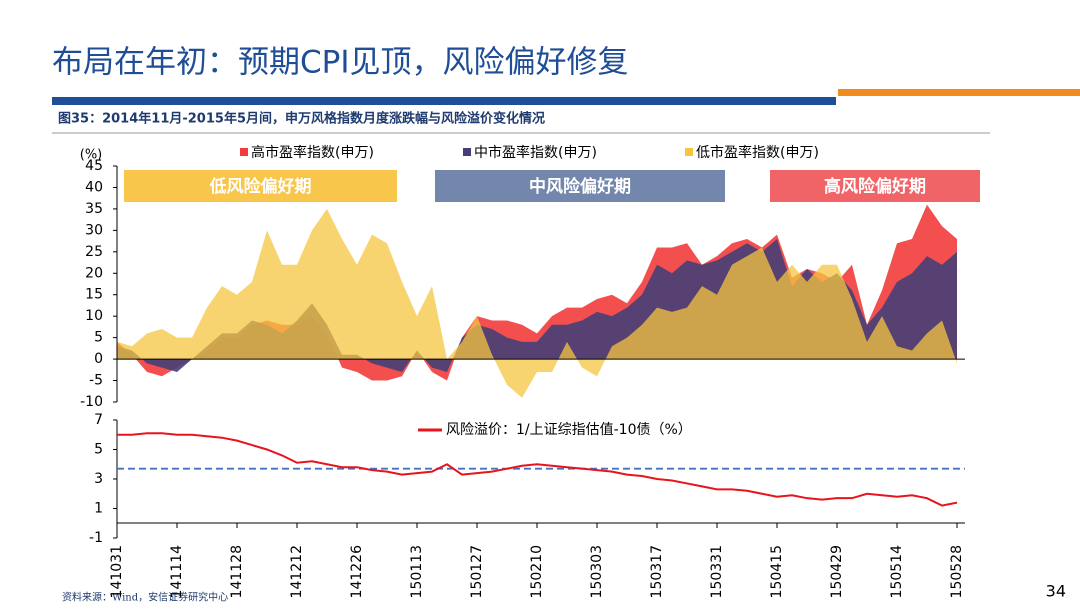  What do you see at coordinates (96, 381) in the screenshot?
I see `y-tick-label: -5` at bounding box center [96, 381].